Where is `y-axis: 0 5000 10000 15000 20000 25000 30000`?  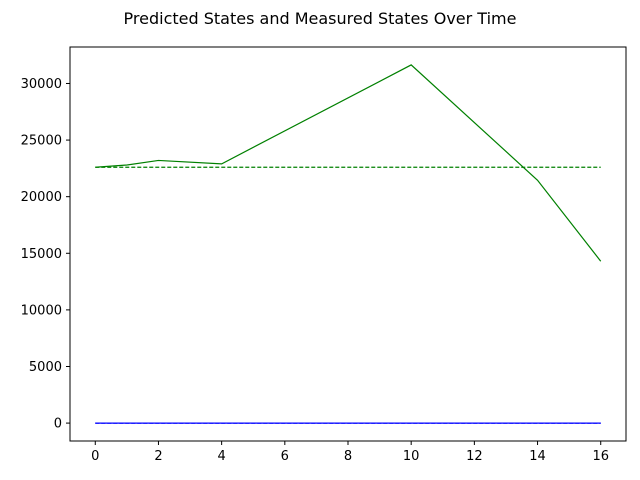 y-axis: 0 5000 10000 15000 20000 25000 30000 is located at coordinates (45, 254).